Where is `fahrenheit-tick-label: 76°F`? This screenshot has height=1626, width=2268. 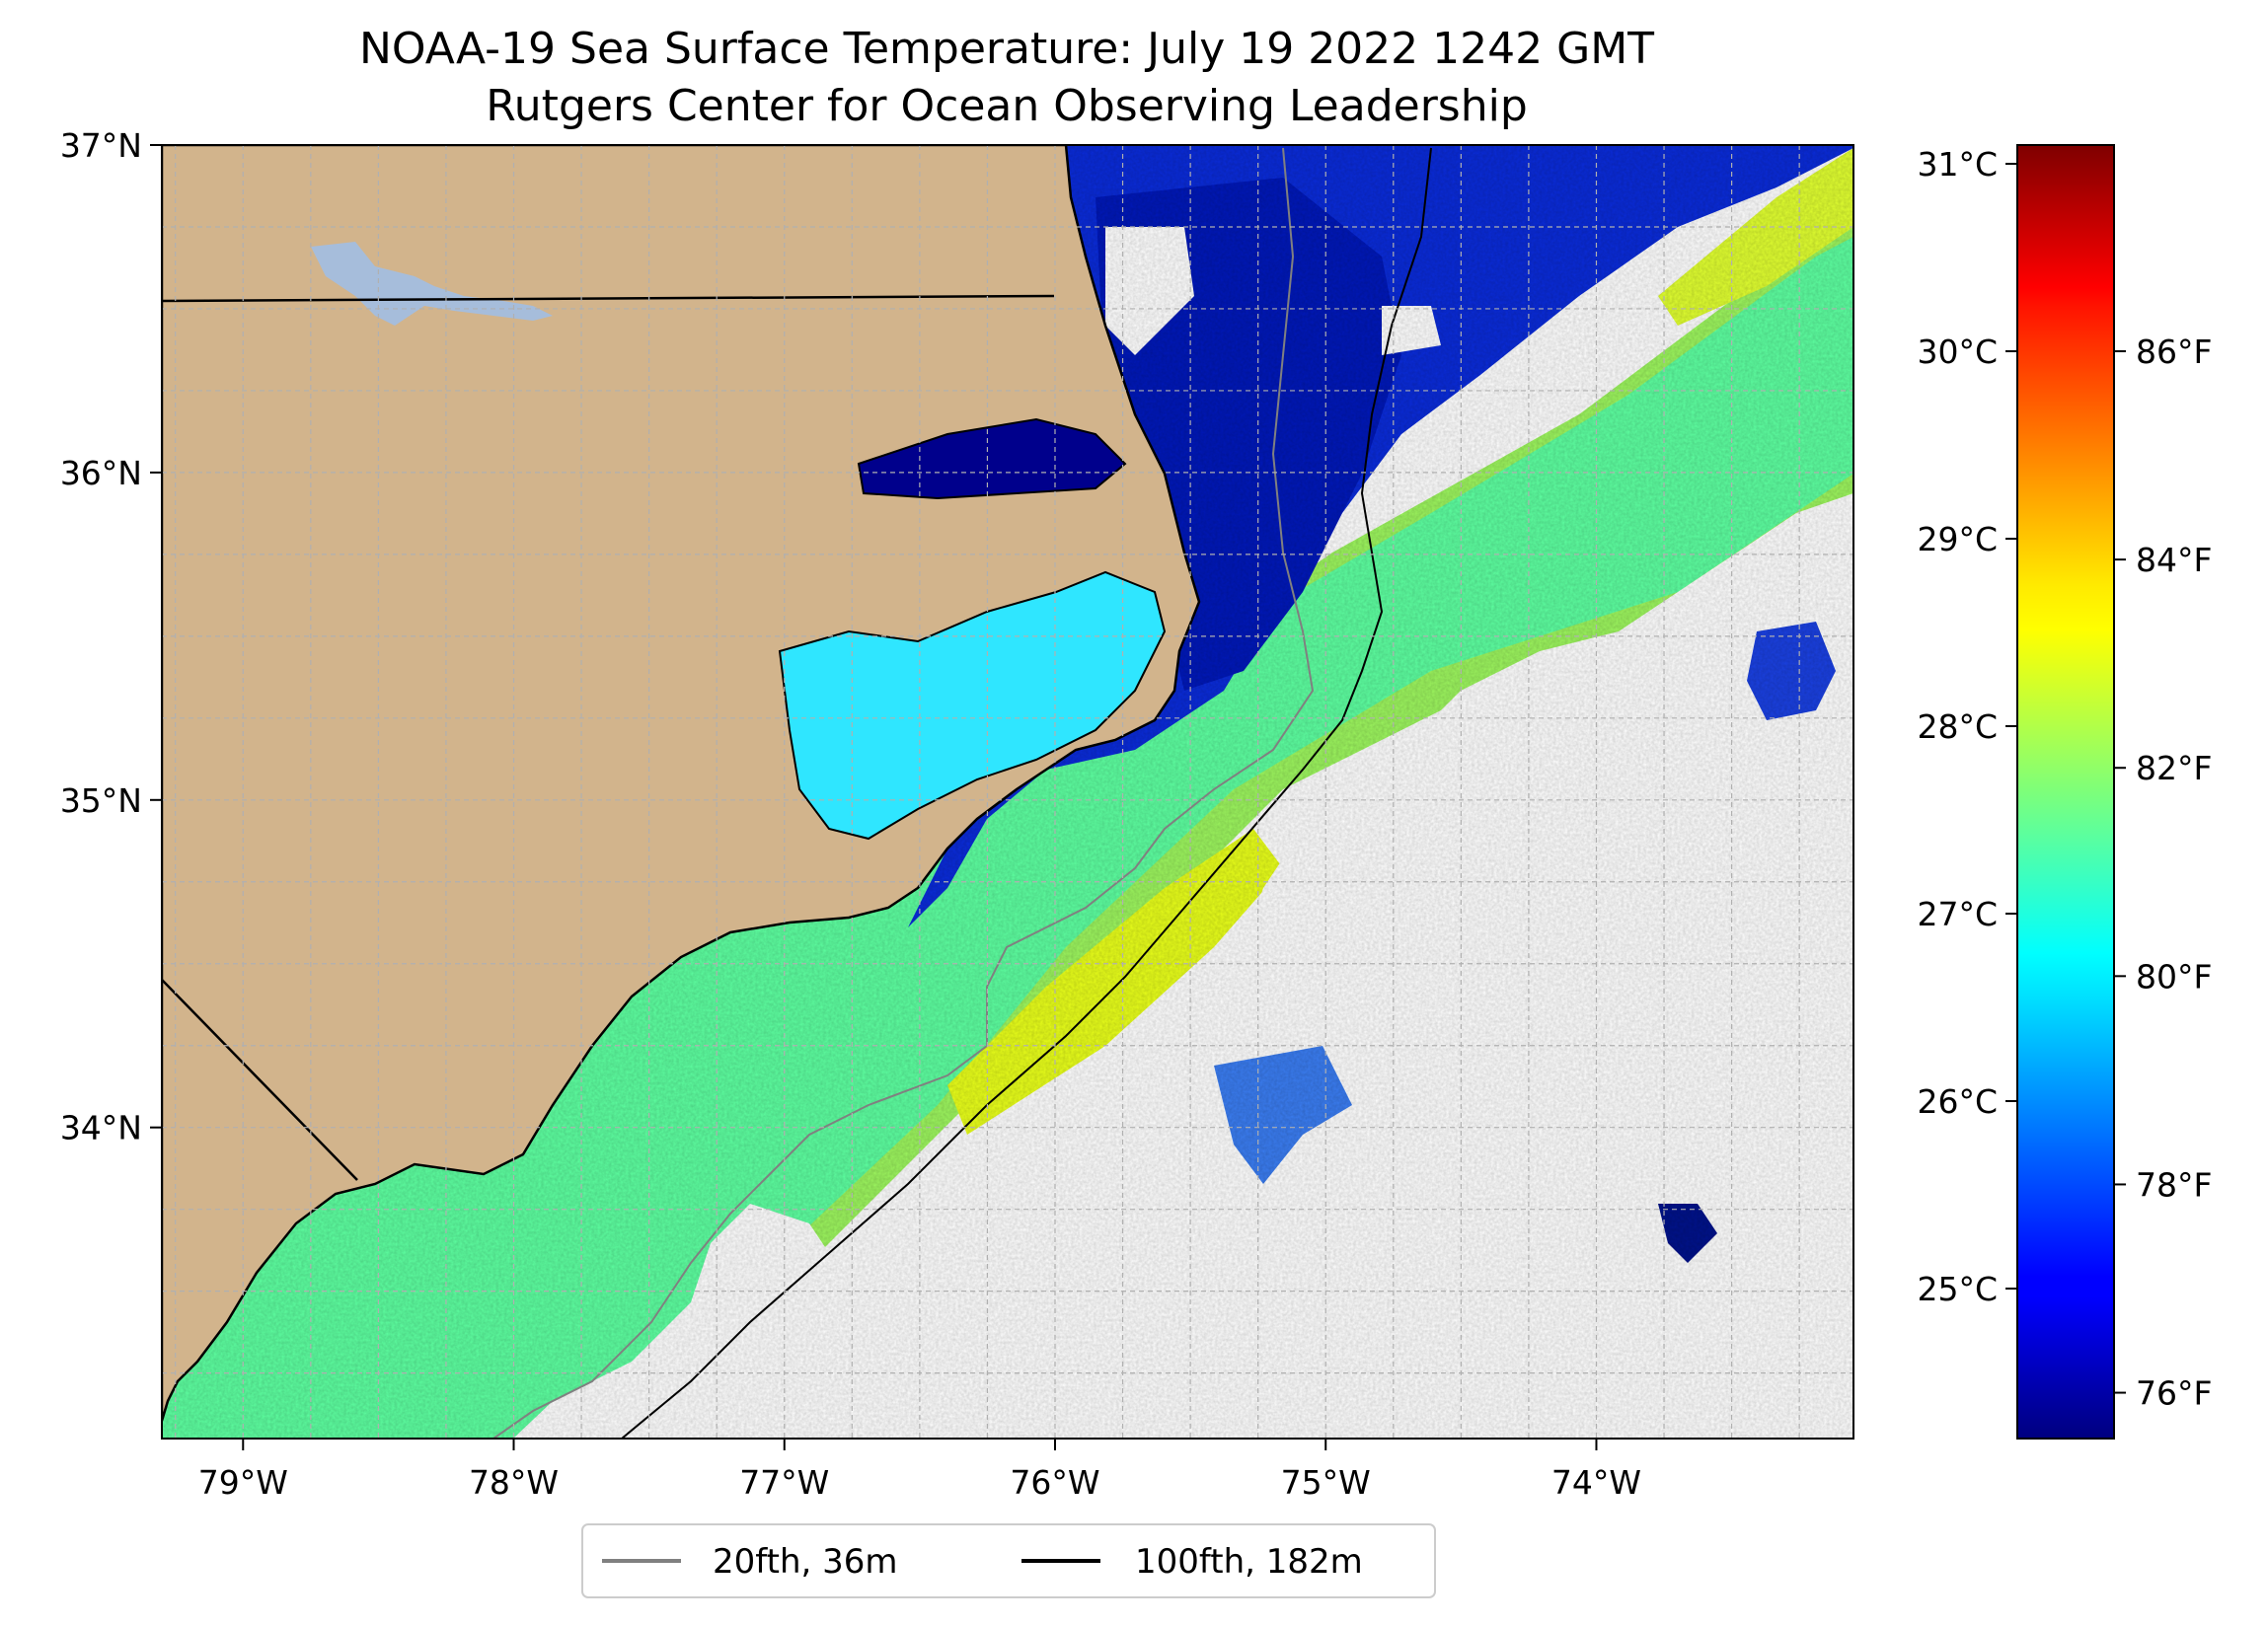 fahrenheit-tick-label: 76°F is located at coordinates (2174, 1393).